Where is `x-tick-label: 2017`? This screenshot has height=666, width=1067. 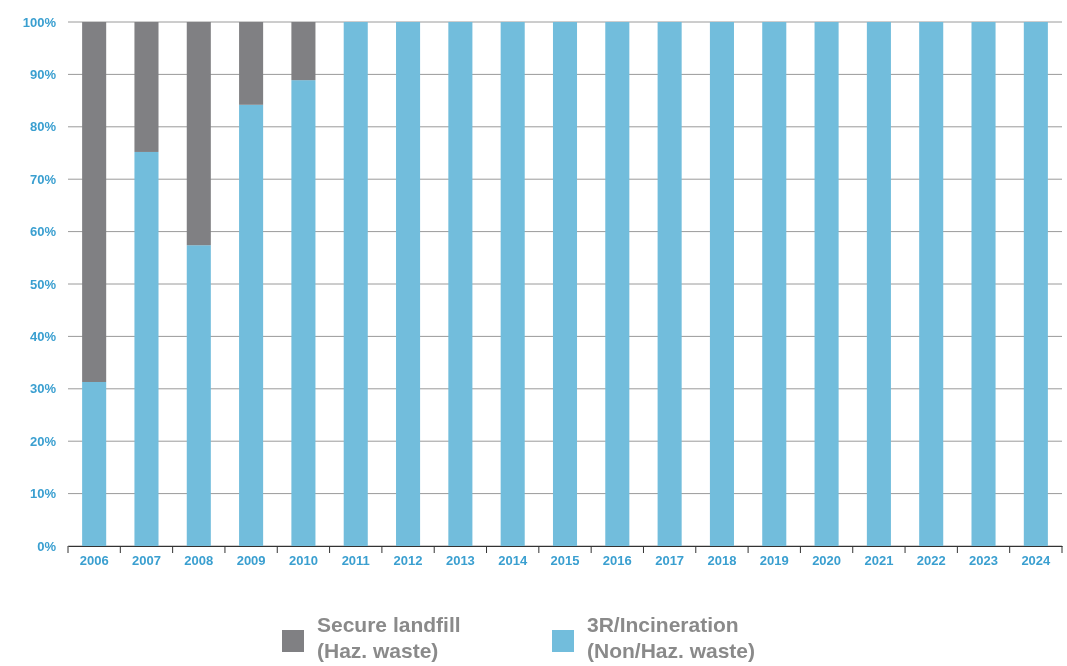
x-tick-label: 2017 is located at coordinates (670, 561).